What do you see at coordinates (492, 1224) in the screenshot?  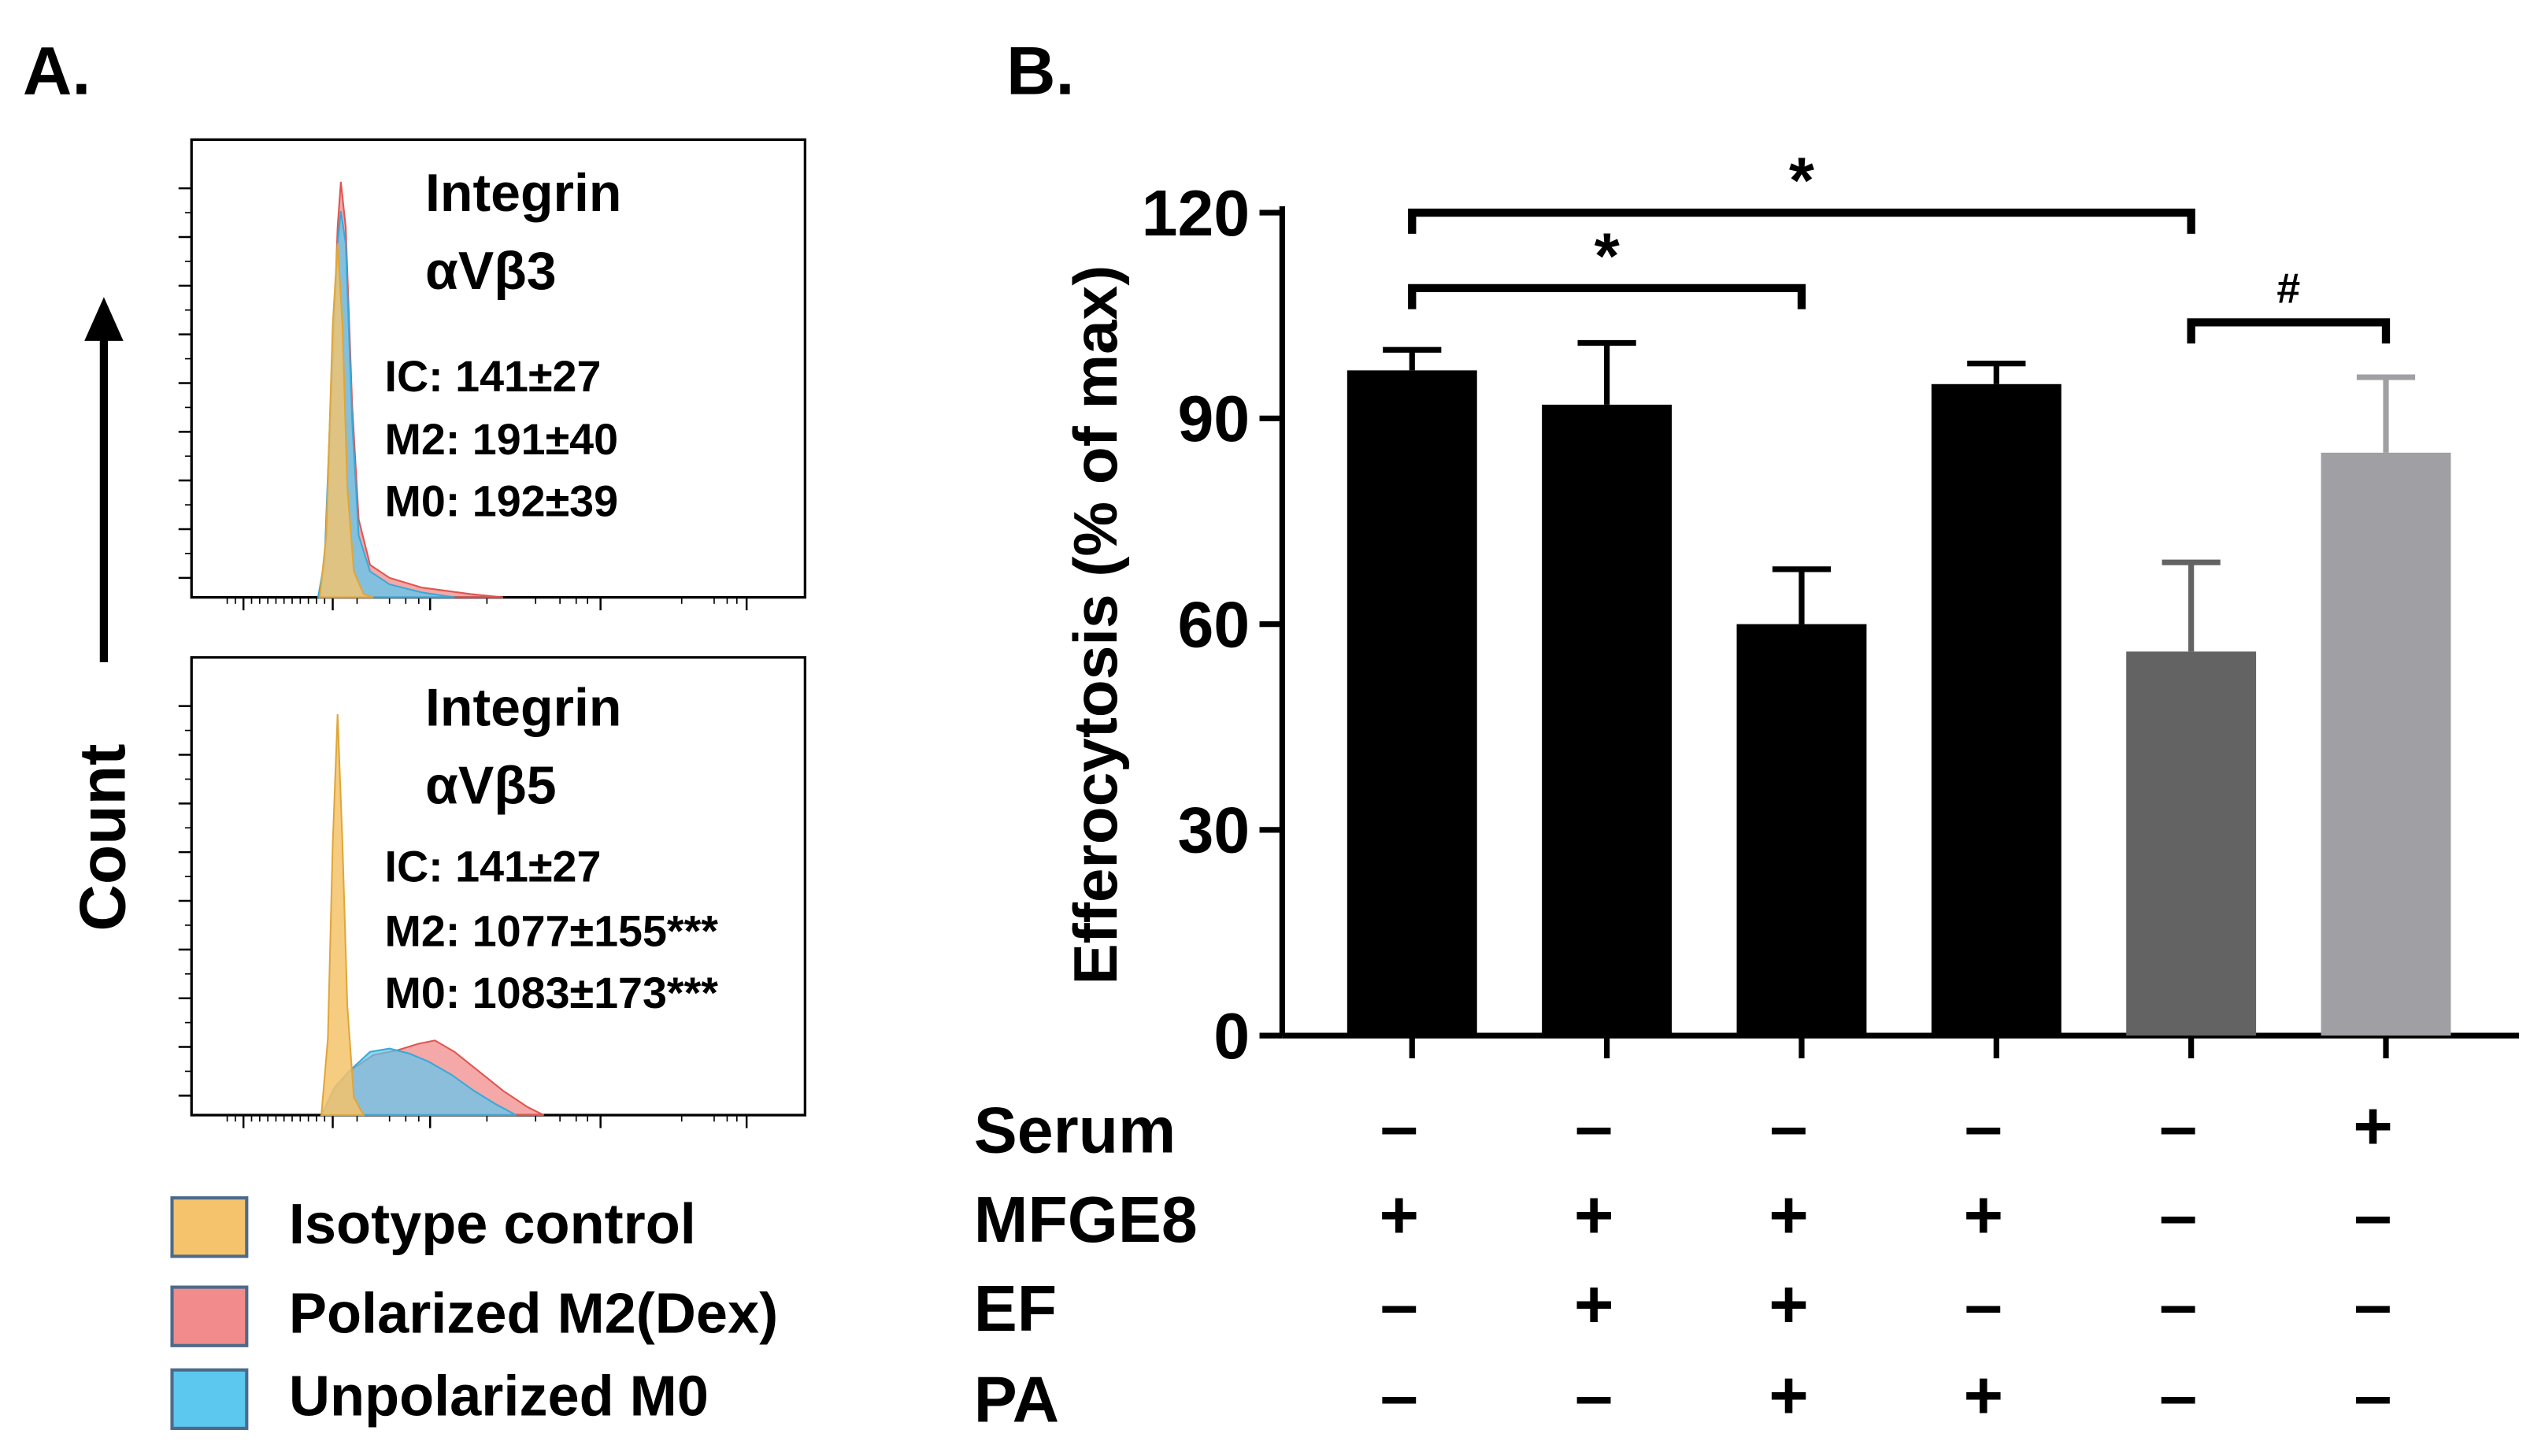 I see `legend-label-isotype: Isotype control` at bounding box center [492, 1224].